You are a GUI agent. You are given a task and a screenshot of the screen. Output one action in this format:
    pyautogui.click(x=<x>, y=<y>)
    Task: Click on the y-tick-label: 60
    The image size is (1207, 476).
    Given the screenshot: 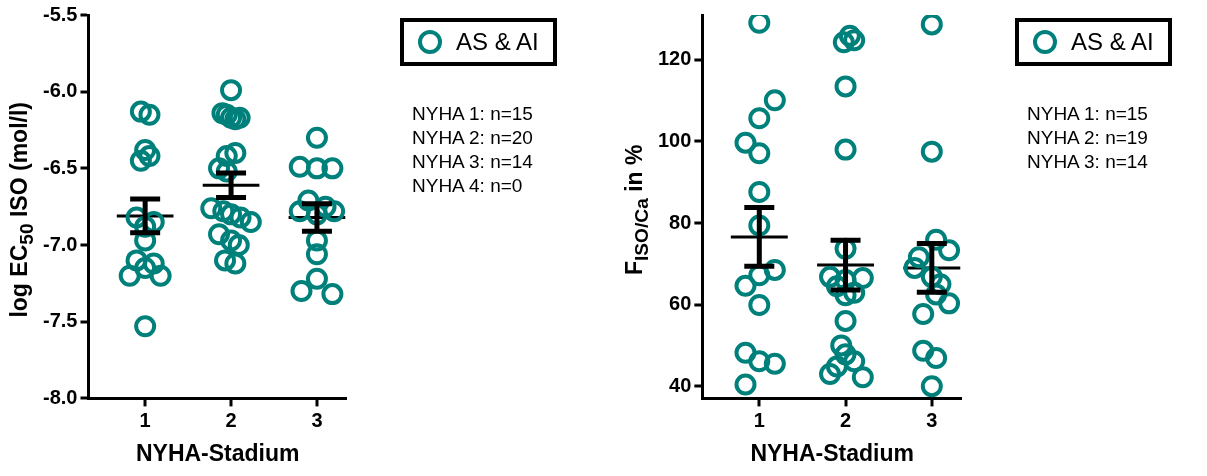 What is the action you would take?
    pyautogui.click(x=680, y=303)
    